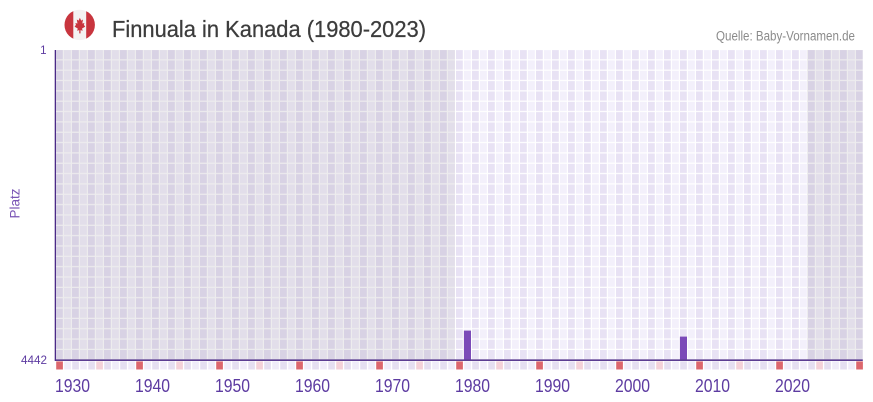  What do you see at coordinates (34, 361) in the screenshot?
I see `svg-text: 4442` at bounding box center [34, 361].